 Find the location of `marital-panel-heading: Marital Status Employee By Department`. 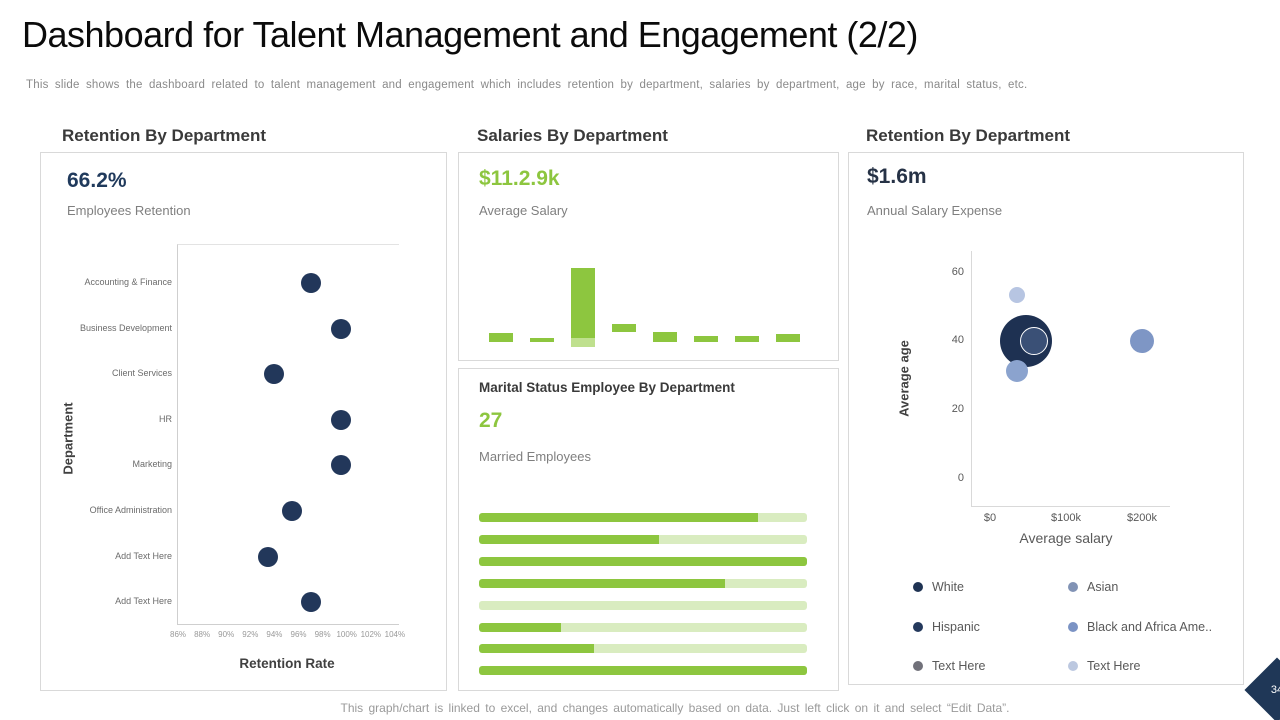

marital-panel-heading: Marital Status Employee By Department is located at coordinates (607, 387).